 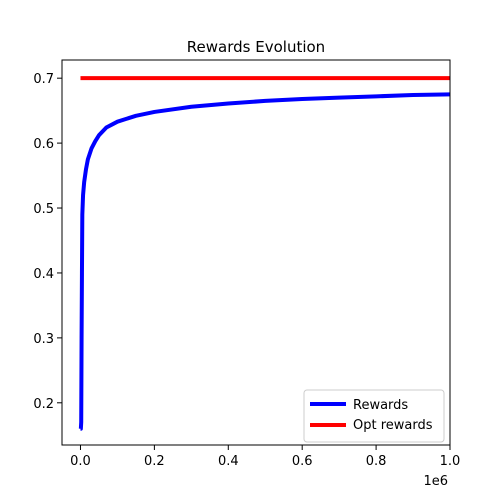 What do you see at coordinates (80, 461) in the screenshot?
I see `x-tick-label: 0.0` at bounding box center [80, 461].